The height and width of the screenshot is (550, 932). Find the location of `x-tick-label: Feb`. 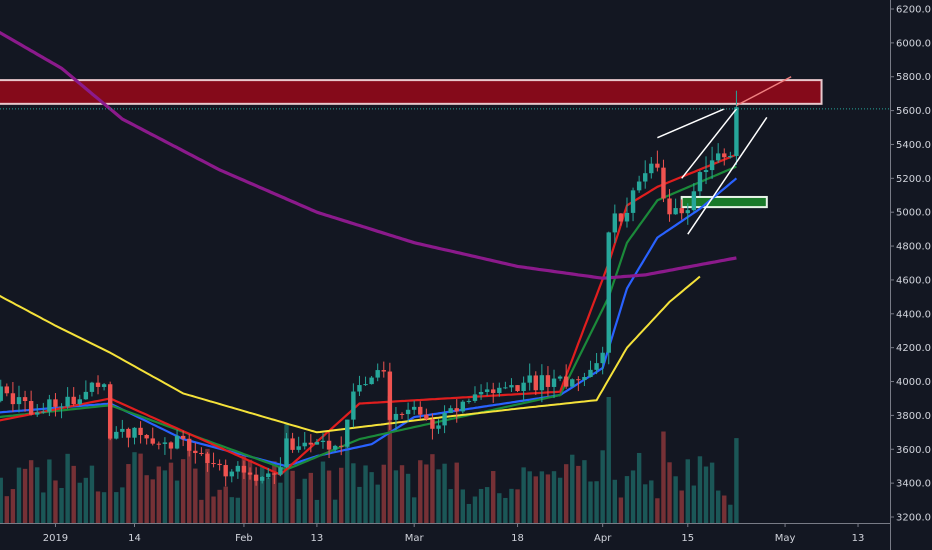

x-tick-label: Feb is located at coordinates (244, 538).